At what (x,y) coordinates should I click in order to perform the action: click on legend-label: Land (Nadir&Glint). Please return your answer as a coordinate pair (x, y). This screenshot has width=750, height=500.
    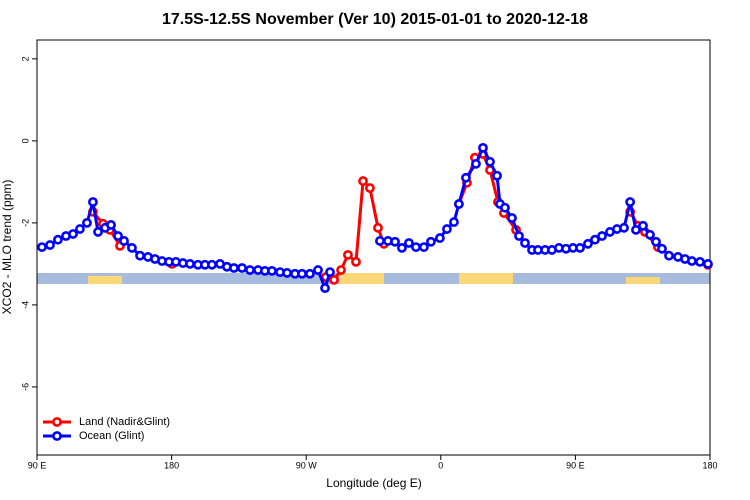
    Looking at the image, I should click on (124, 422).